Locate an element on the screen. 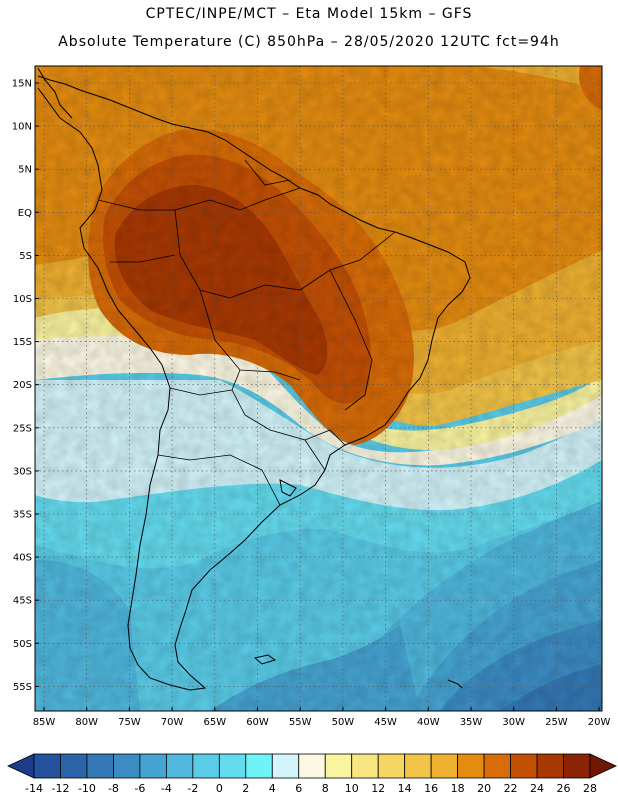  colorbar-over-arrow is located at coordinates (603, 766).